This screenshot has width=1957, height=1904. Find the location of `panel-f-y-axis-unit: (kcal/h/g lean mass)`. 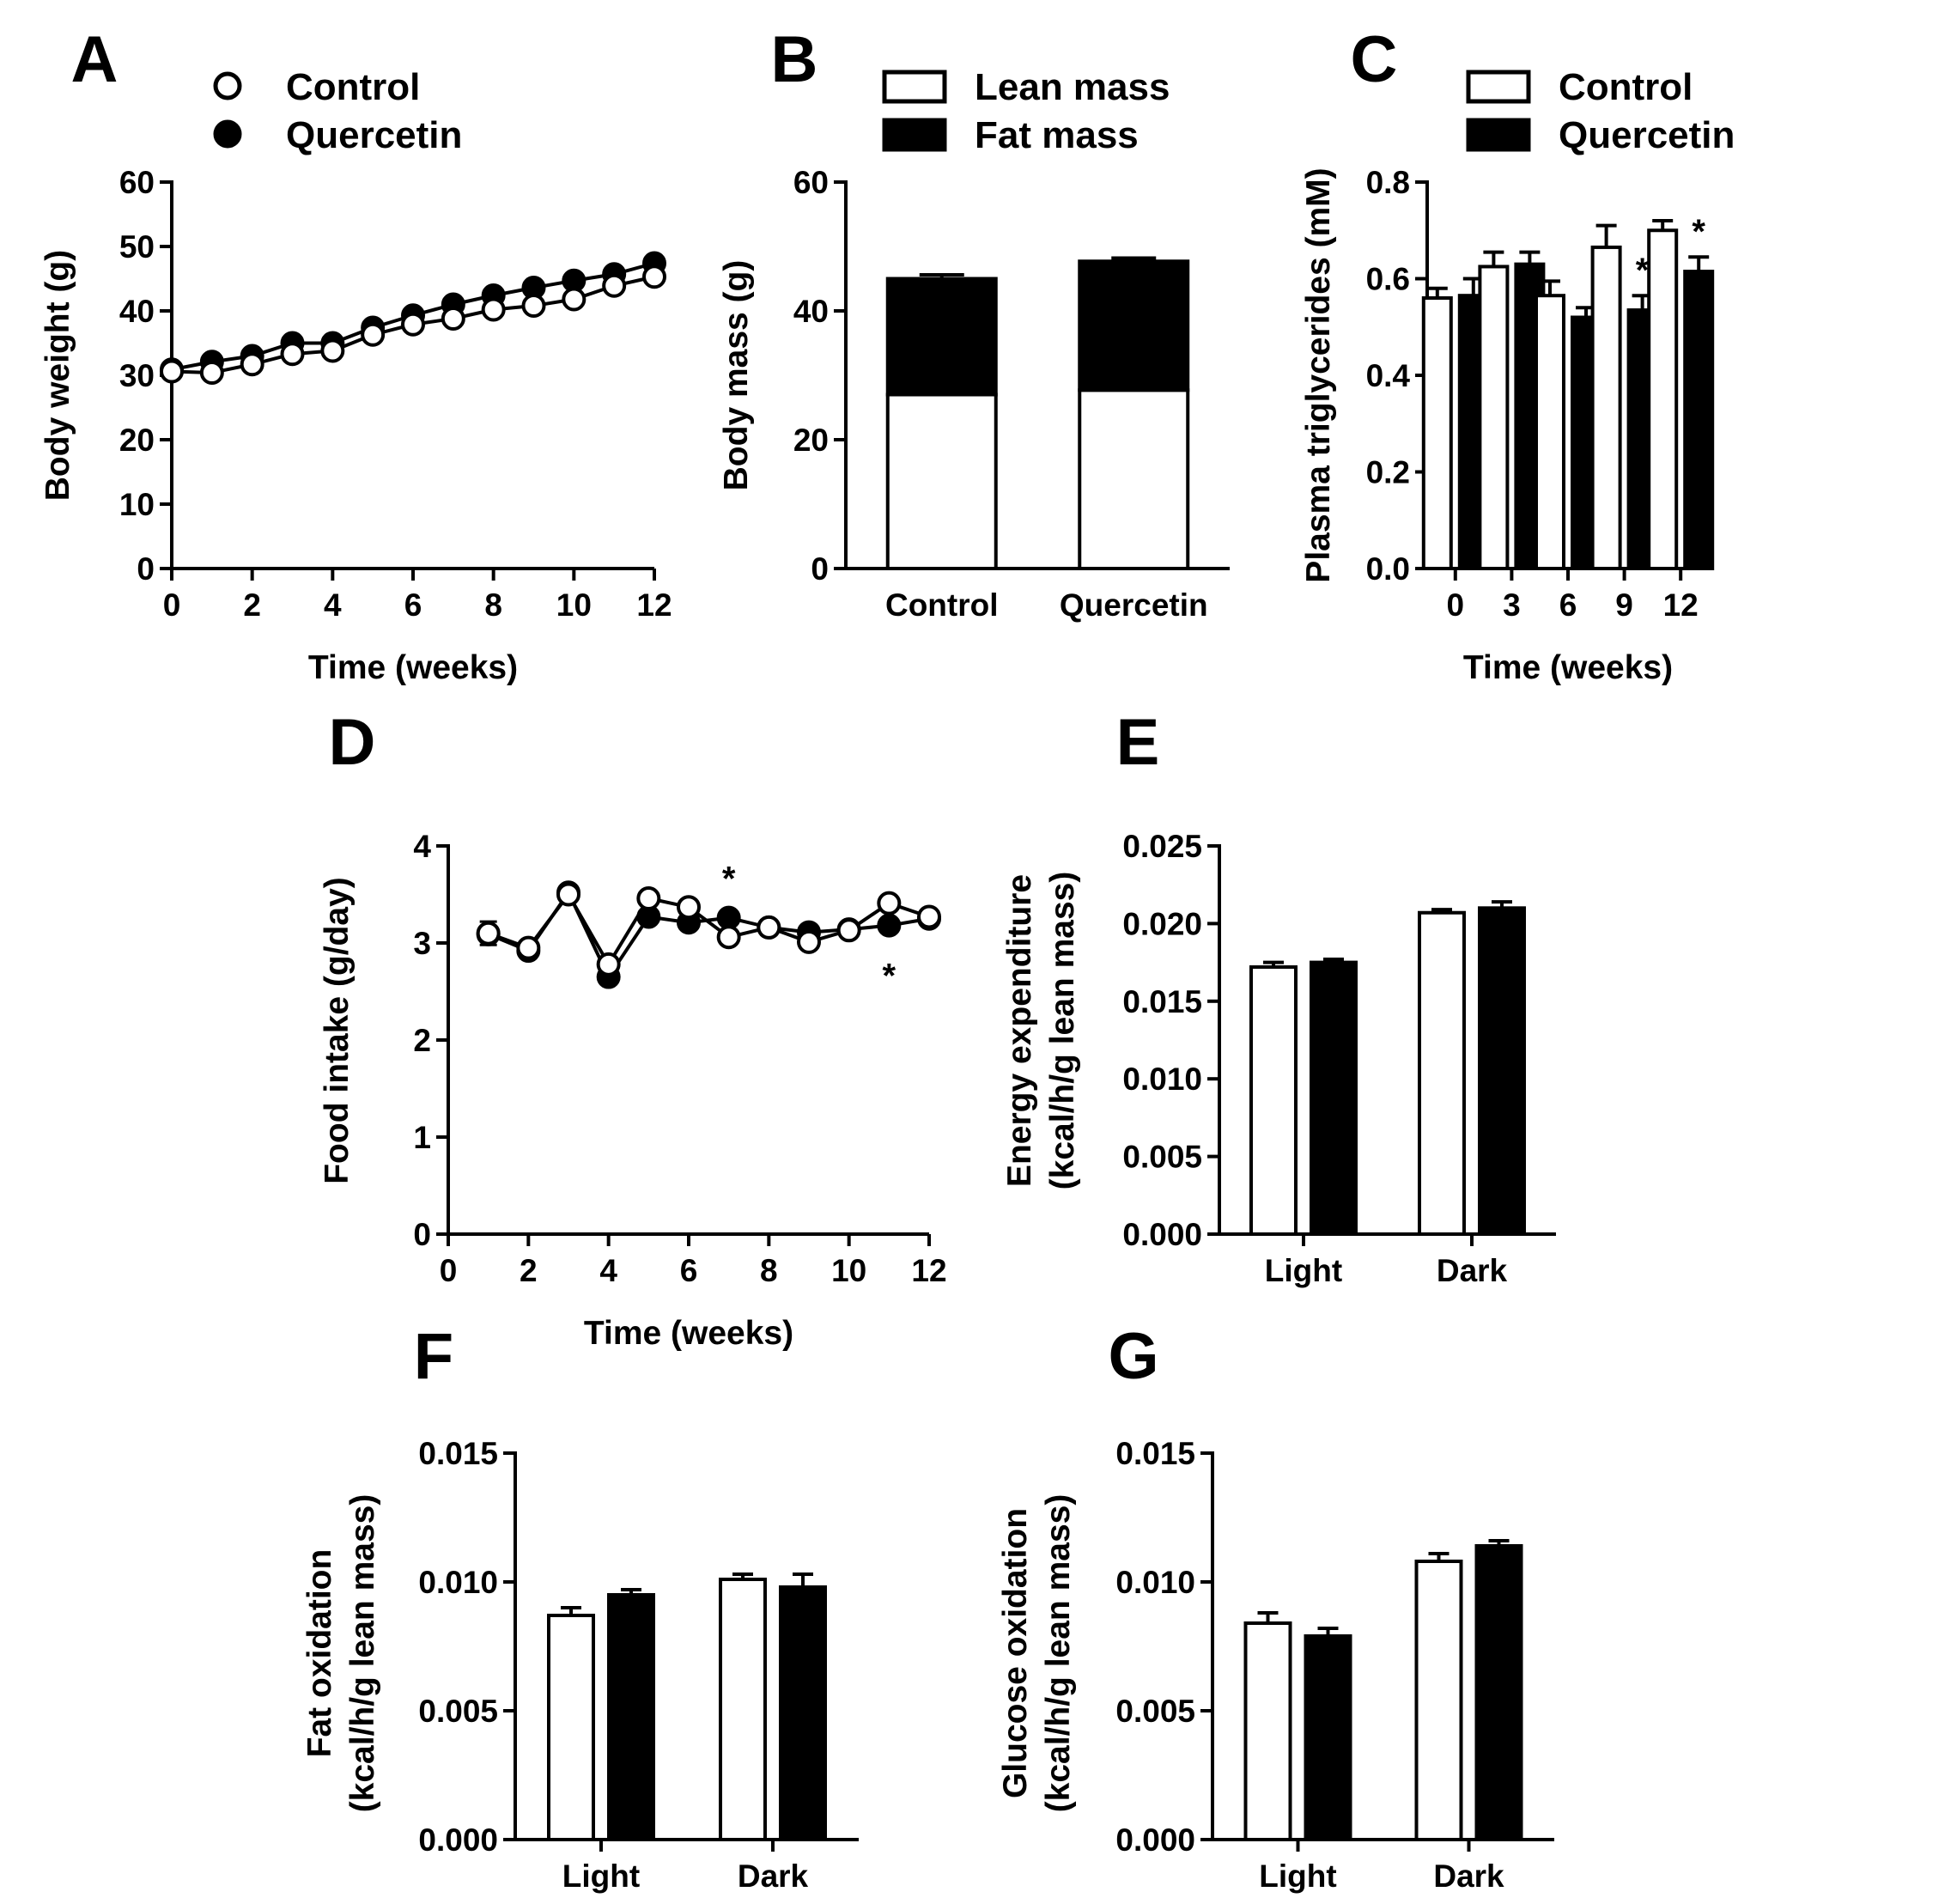

panel-f-y-axis-unit: (kcal/h/g lean mass) is located at coordinates (362, 1653).